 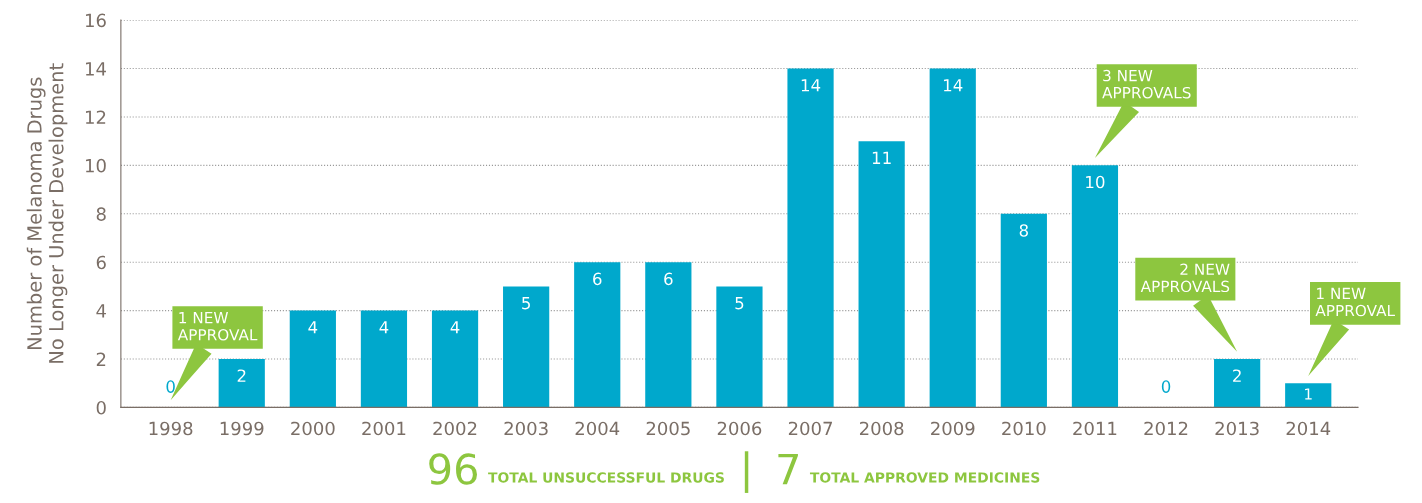 I want to click on y-axis-title: Number of Melanoma Drugs No Longer Under Development, so click(x=47, y=213).